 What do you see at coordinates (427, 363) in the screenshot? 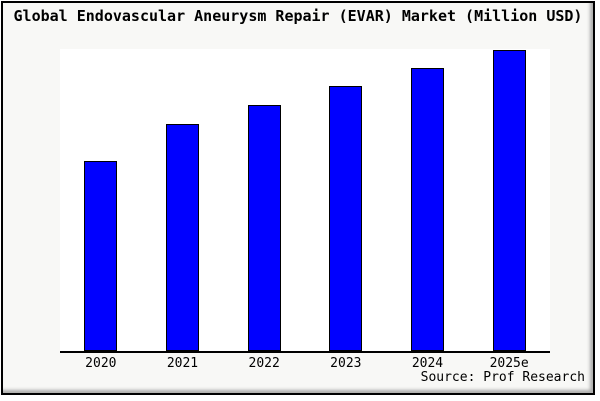
I see `x-tick-label-2024: 2024` at bounding box center [427, 363].